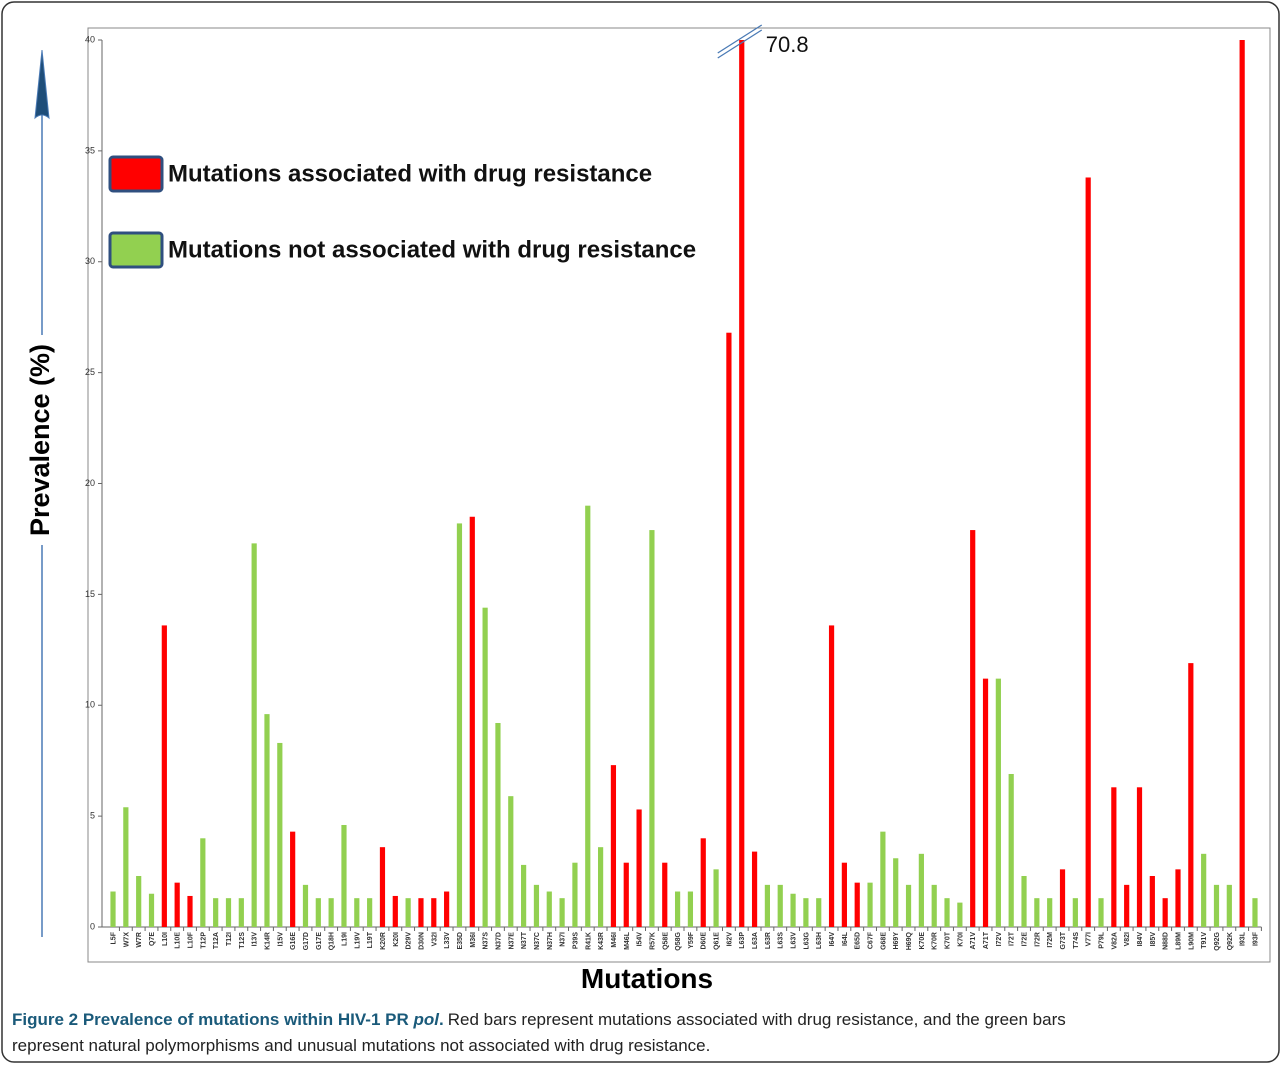  What do you see at coordinates (640, 939) in the screenshot?
I see `x-tick-label: I54V` at bounding box center [640, 939].